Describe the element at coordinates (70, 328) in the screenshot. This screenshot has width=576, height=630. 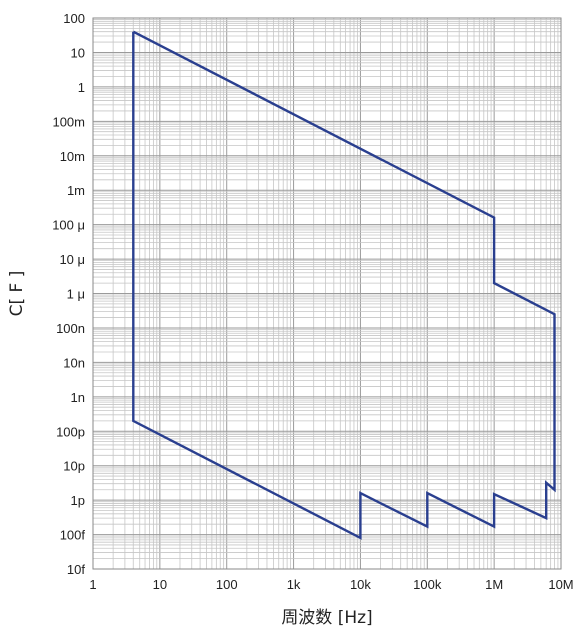
I see `y-tick-label: 100n` at that location.